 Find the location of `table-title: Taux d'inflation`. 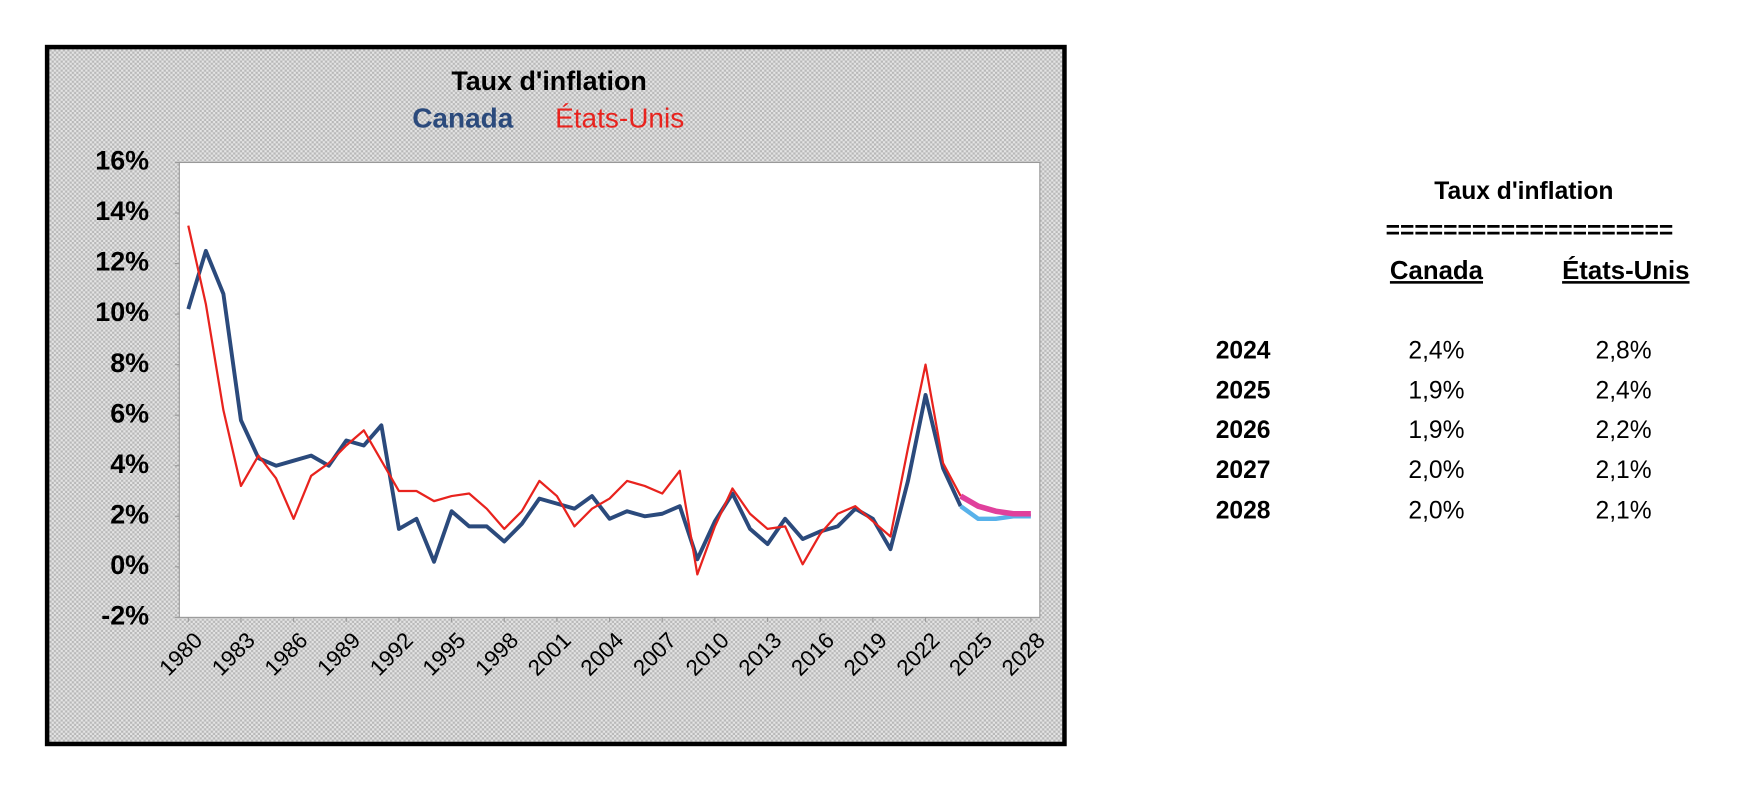

table-title: Taux d'inflation is located at coordinates (1523, 191).